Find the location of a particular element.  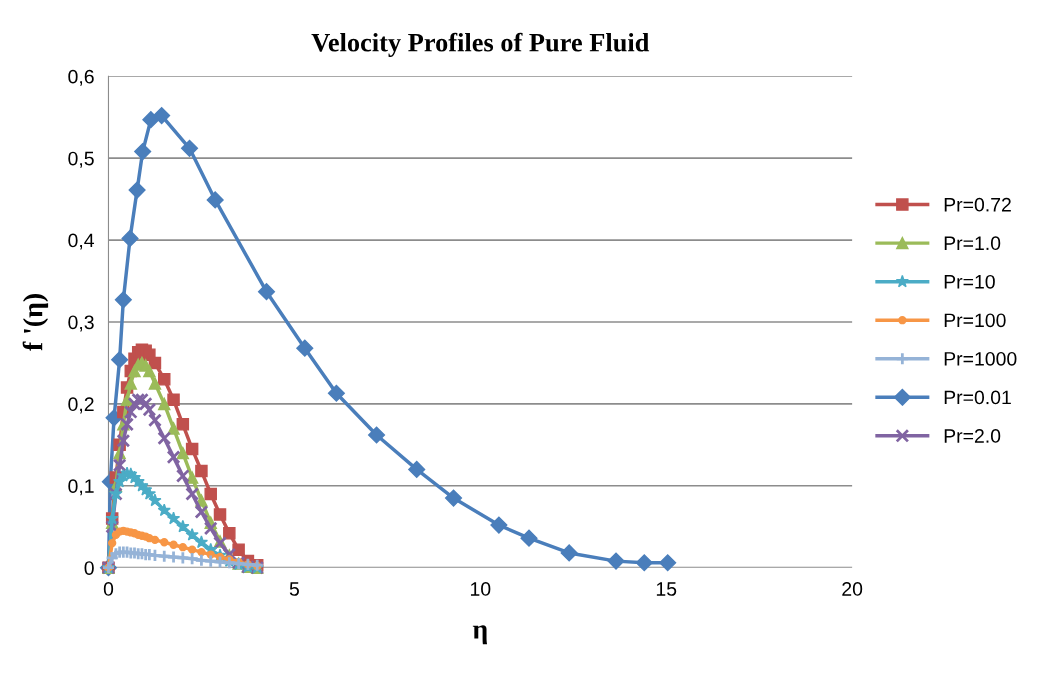

x-tick-label: 0 is located at coordinates (108, 589).